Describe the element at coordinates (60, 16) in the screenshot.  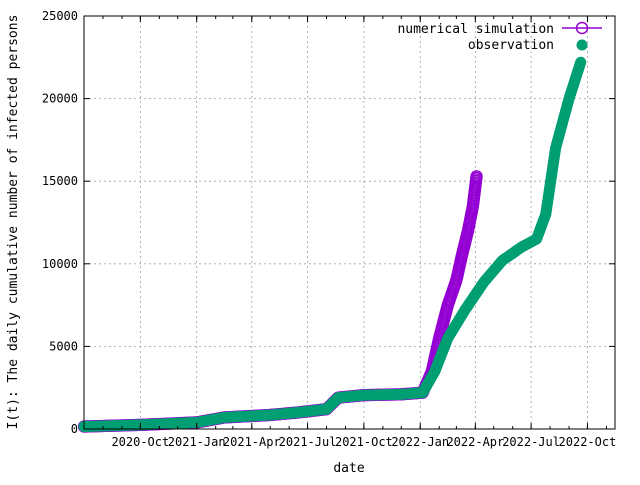
I see `y-tick-label: 25000` at that location.